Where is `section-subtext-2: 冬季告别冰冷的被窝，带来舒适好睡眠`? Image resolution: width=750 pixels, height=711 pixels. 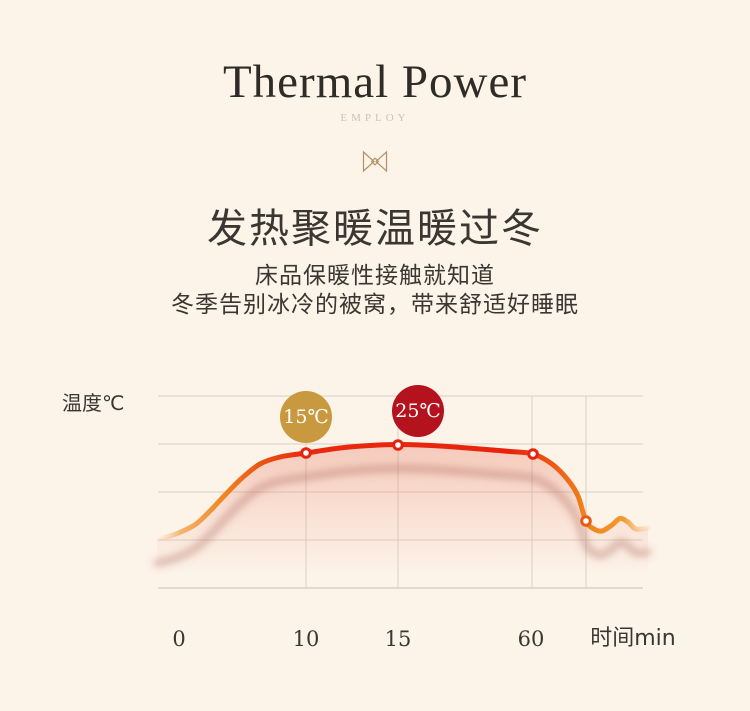
section-subtext-2: 冬季告别冰冷的被窝，带来舒适好睡眠 is located at coordinates (375, 305).